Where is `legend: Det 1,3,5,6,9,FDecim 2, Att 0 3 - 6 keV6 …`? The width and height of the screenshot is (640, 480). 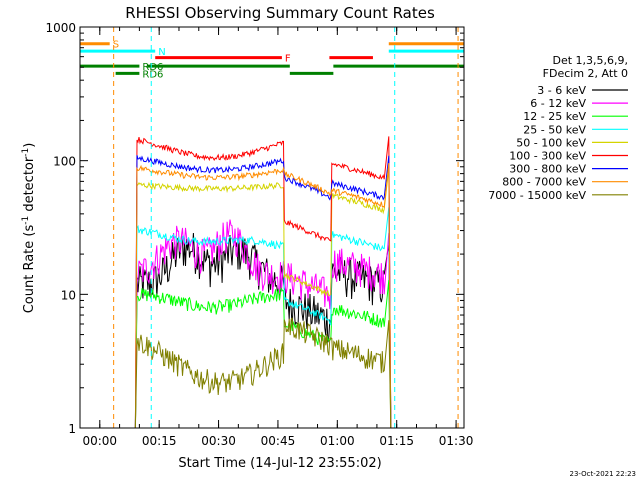
legend: Det 1,3,5,6,9,FDecim 2, Att 0 3 - 6 keV6 … is located at coordinates (558, 128).